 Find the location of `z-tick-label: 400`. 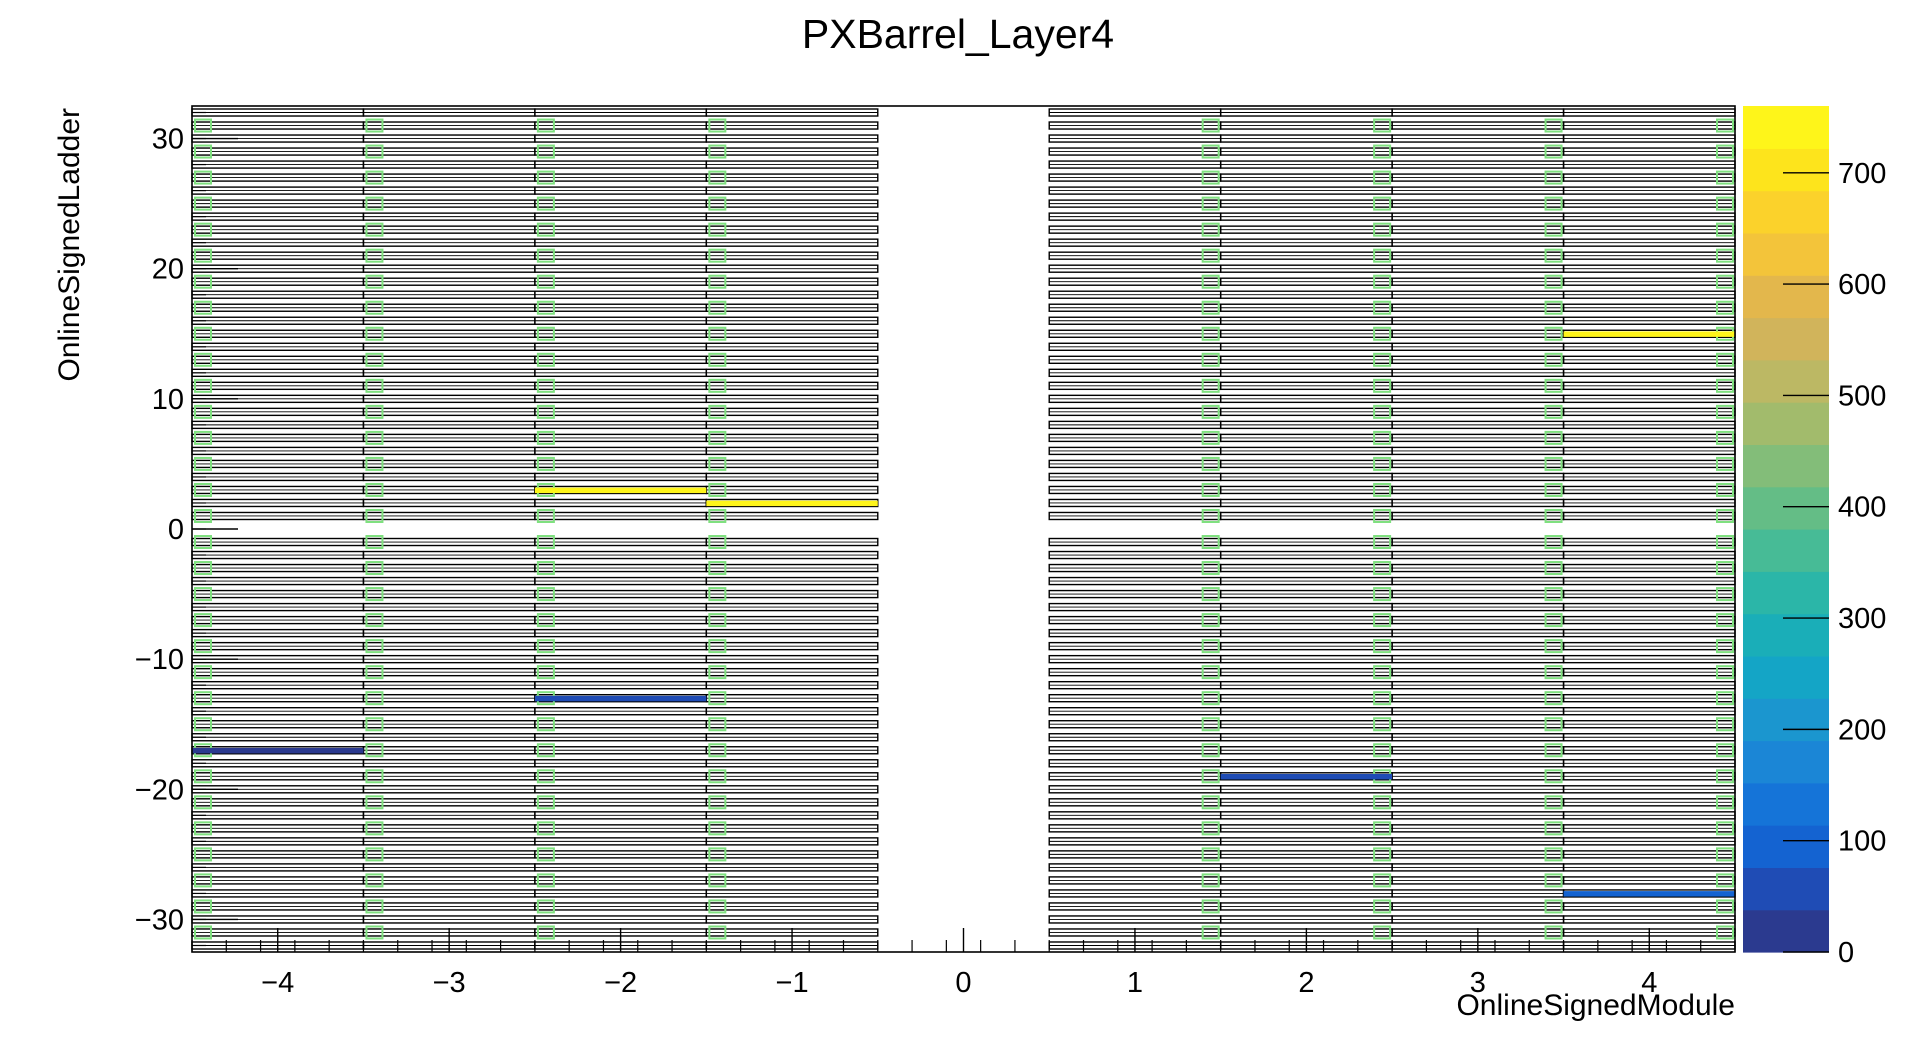

z-tick-label: 400 is located at coordinates (1862, 508).